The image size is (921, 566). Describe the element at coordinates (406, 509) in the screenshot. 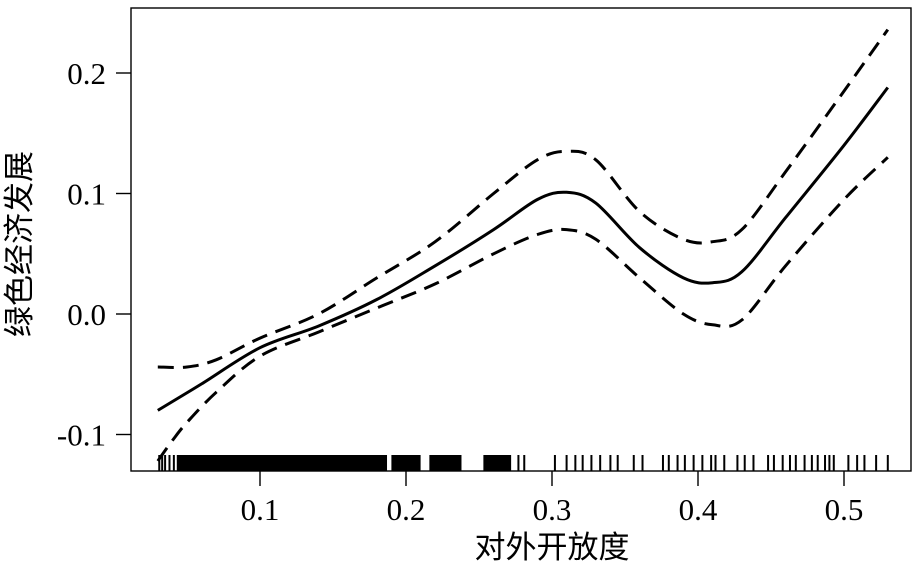

I see `x-tick-label: 0.2` at that location.